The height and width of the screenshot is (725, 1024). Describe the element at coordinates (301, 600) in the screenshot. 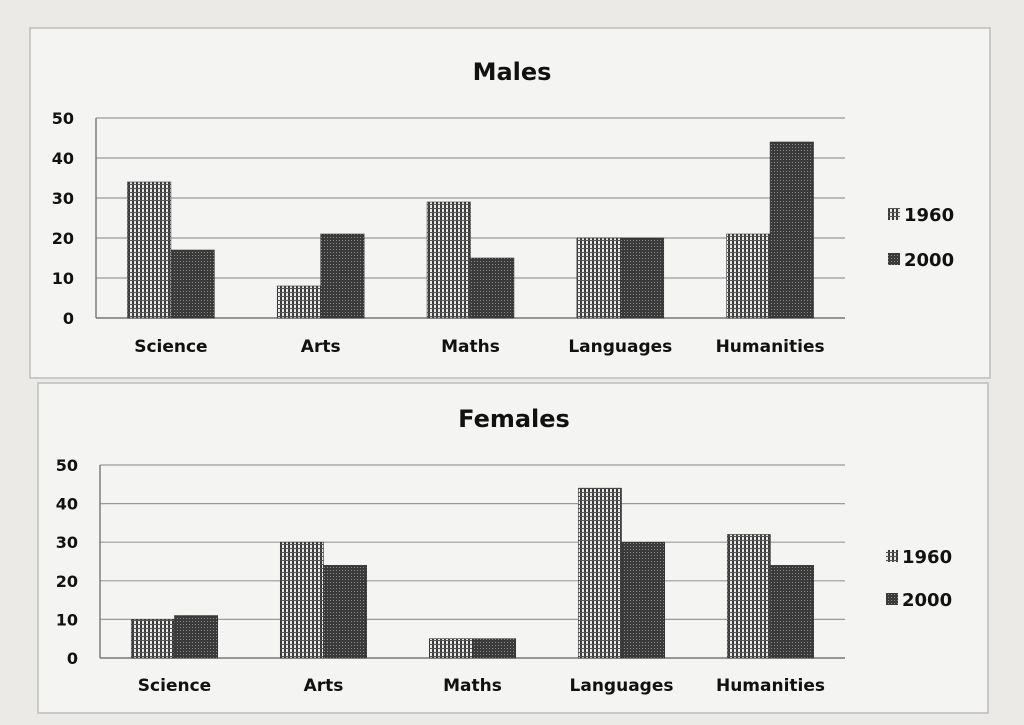

I see `females-bar-arts-1960` at that location.